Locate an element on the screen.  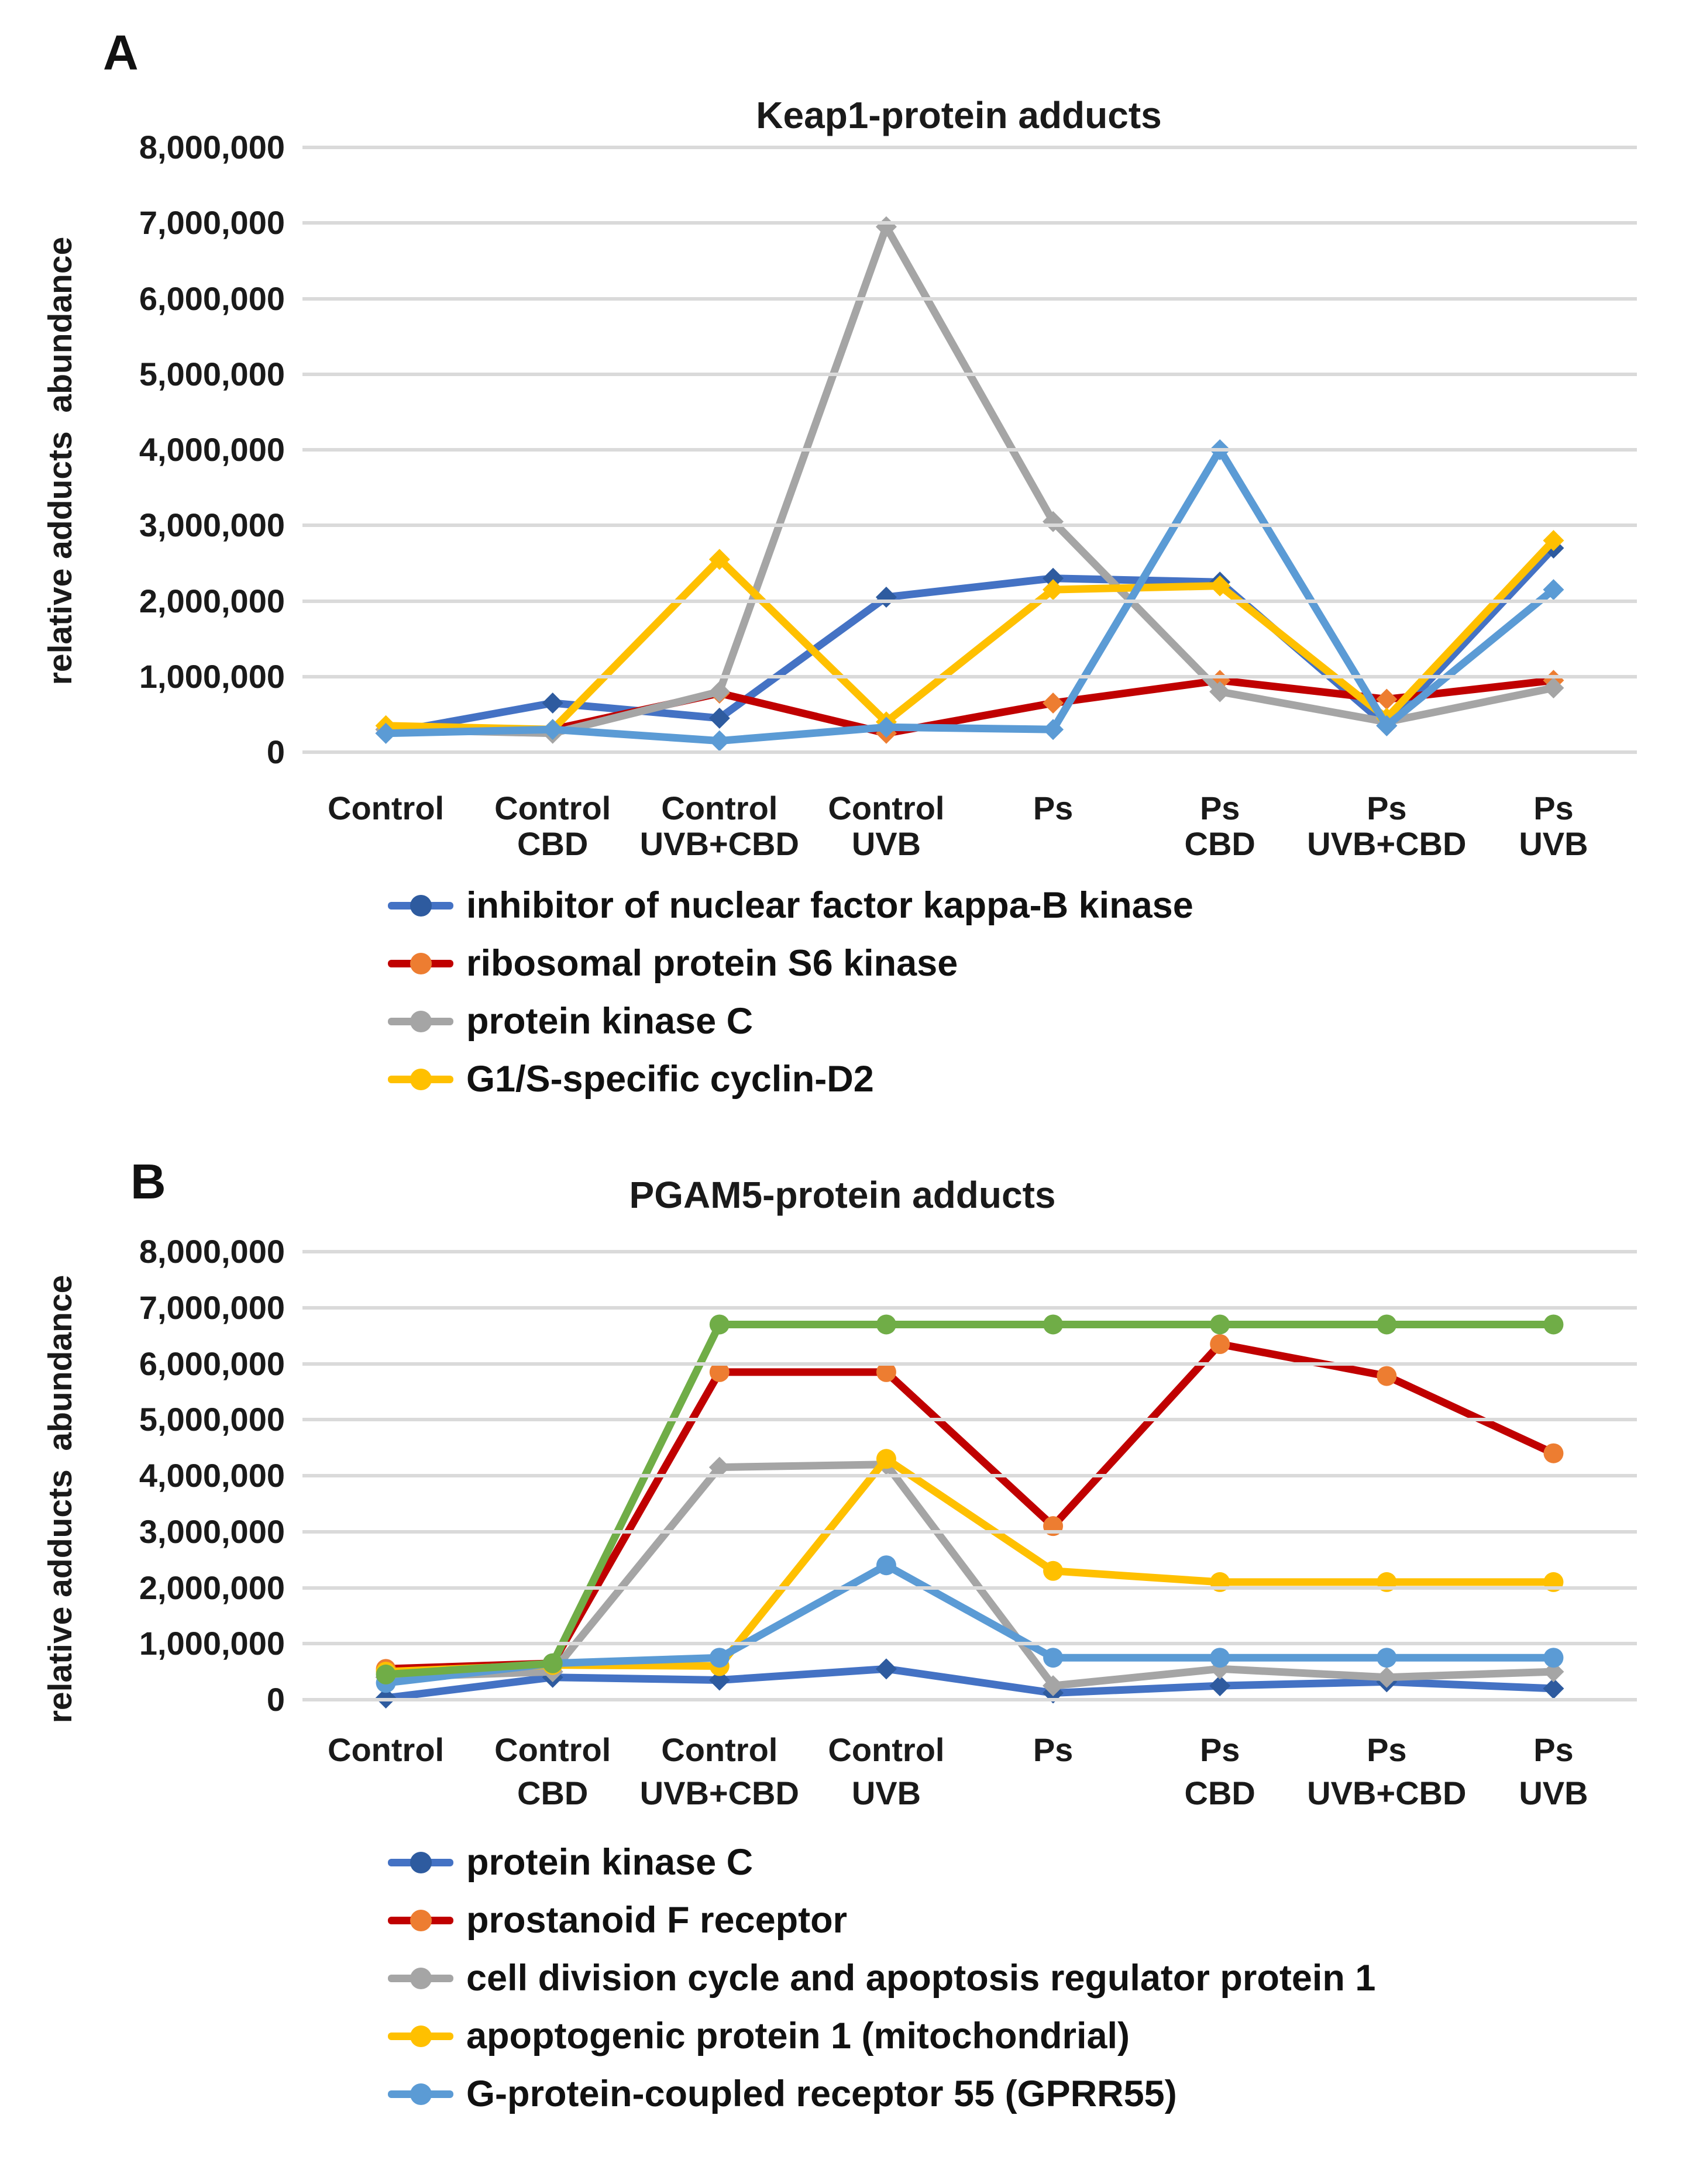
legend-item: G1/S-specific cyclin-D2 is located at coordinates (631, 1079).